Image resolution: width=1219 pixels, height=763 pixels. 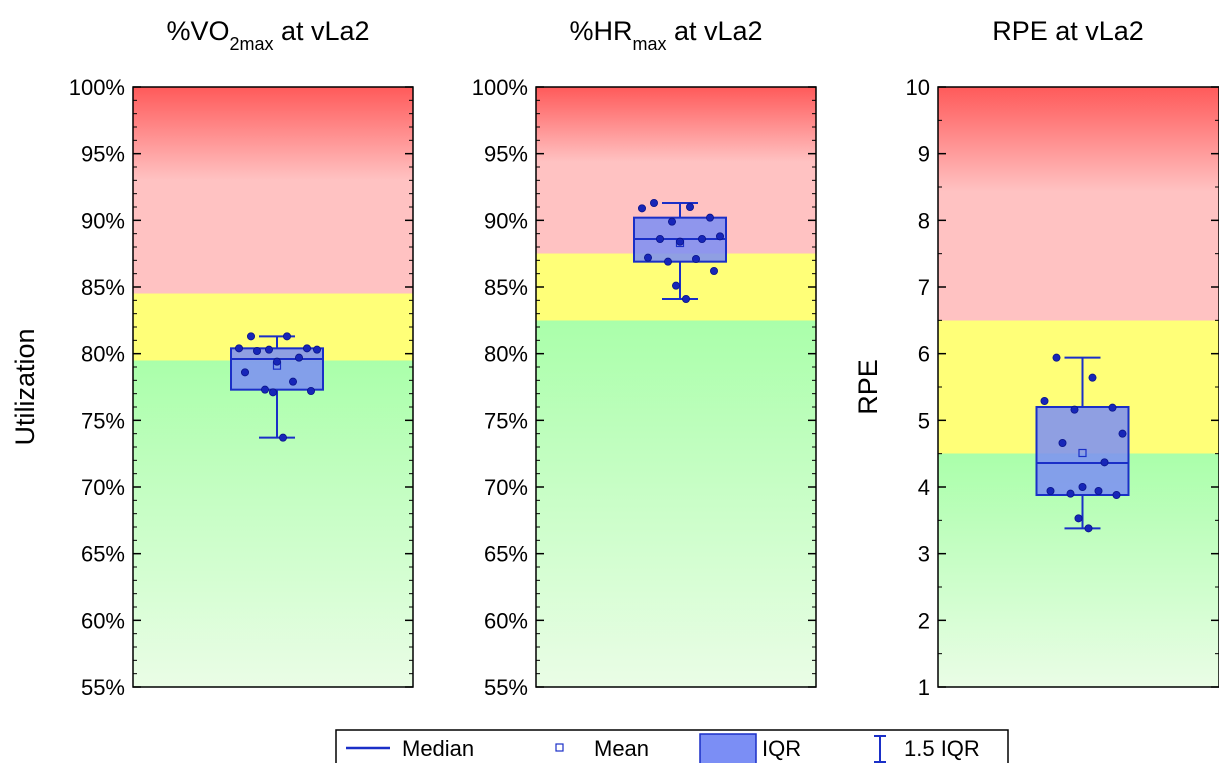 What do you see at coordinates (438, 748) in the screenshot?
I see `legend-median-label: Median` at bounding box center [438, 748].